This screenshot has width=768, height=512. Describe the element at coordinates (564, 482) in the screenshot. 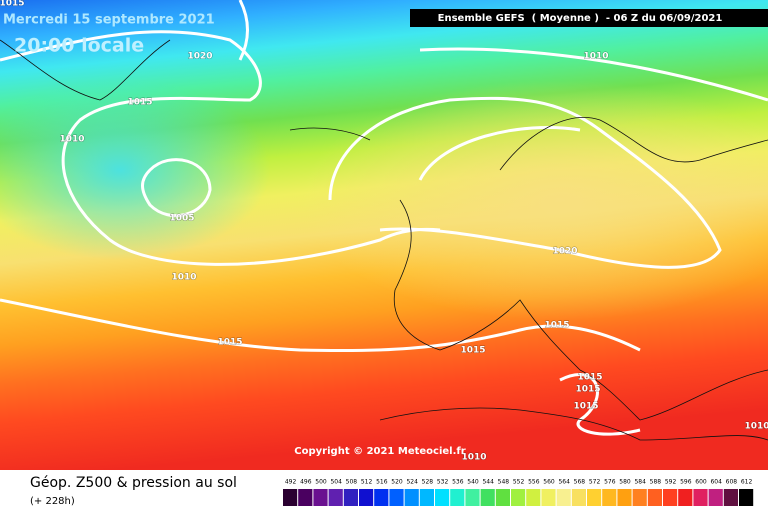

I see `colorbar-label: 564` at that location.